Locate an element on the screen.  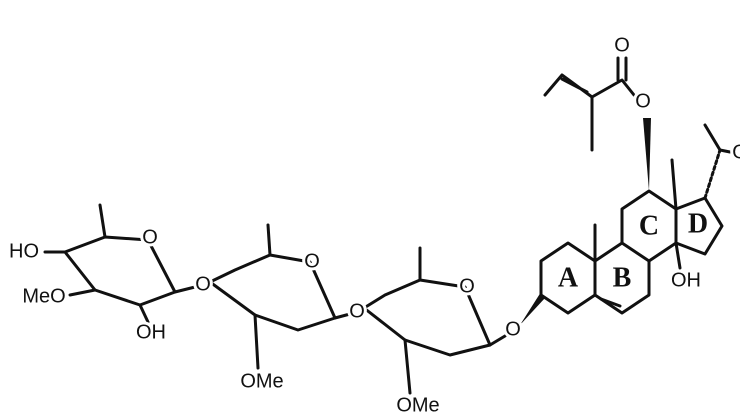
ring-label: D is located at coordinates (698, 223).